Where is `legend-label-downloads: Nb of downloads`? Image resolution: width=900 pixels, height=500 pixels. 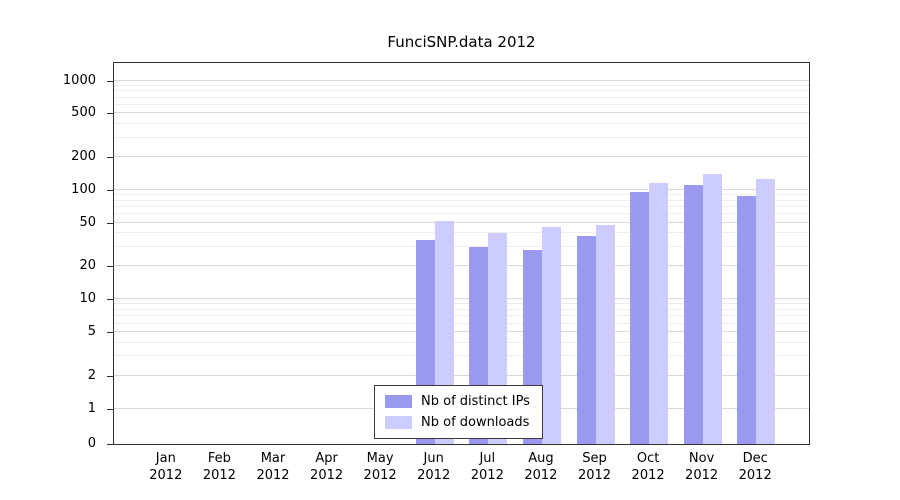
legend-label-downloads: Nb of downloads is located at coordinates (475, 422).